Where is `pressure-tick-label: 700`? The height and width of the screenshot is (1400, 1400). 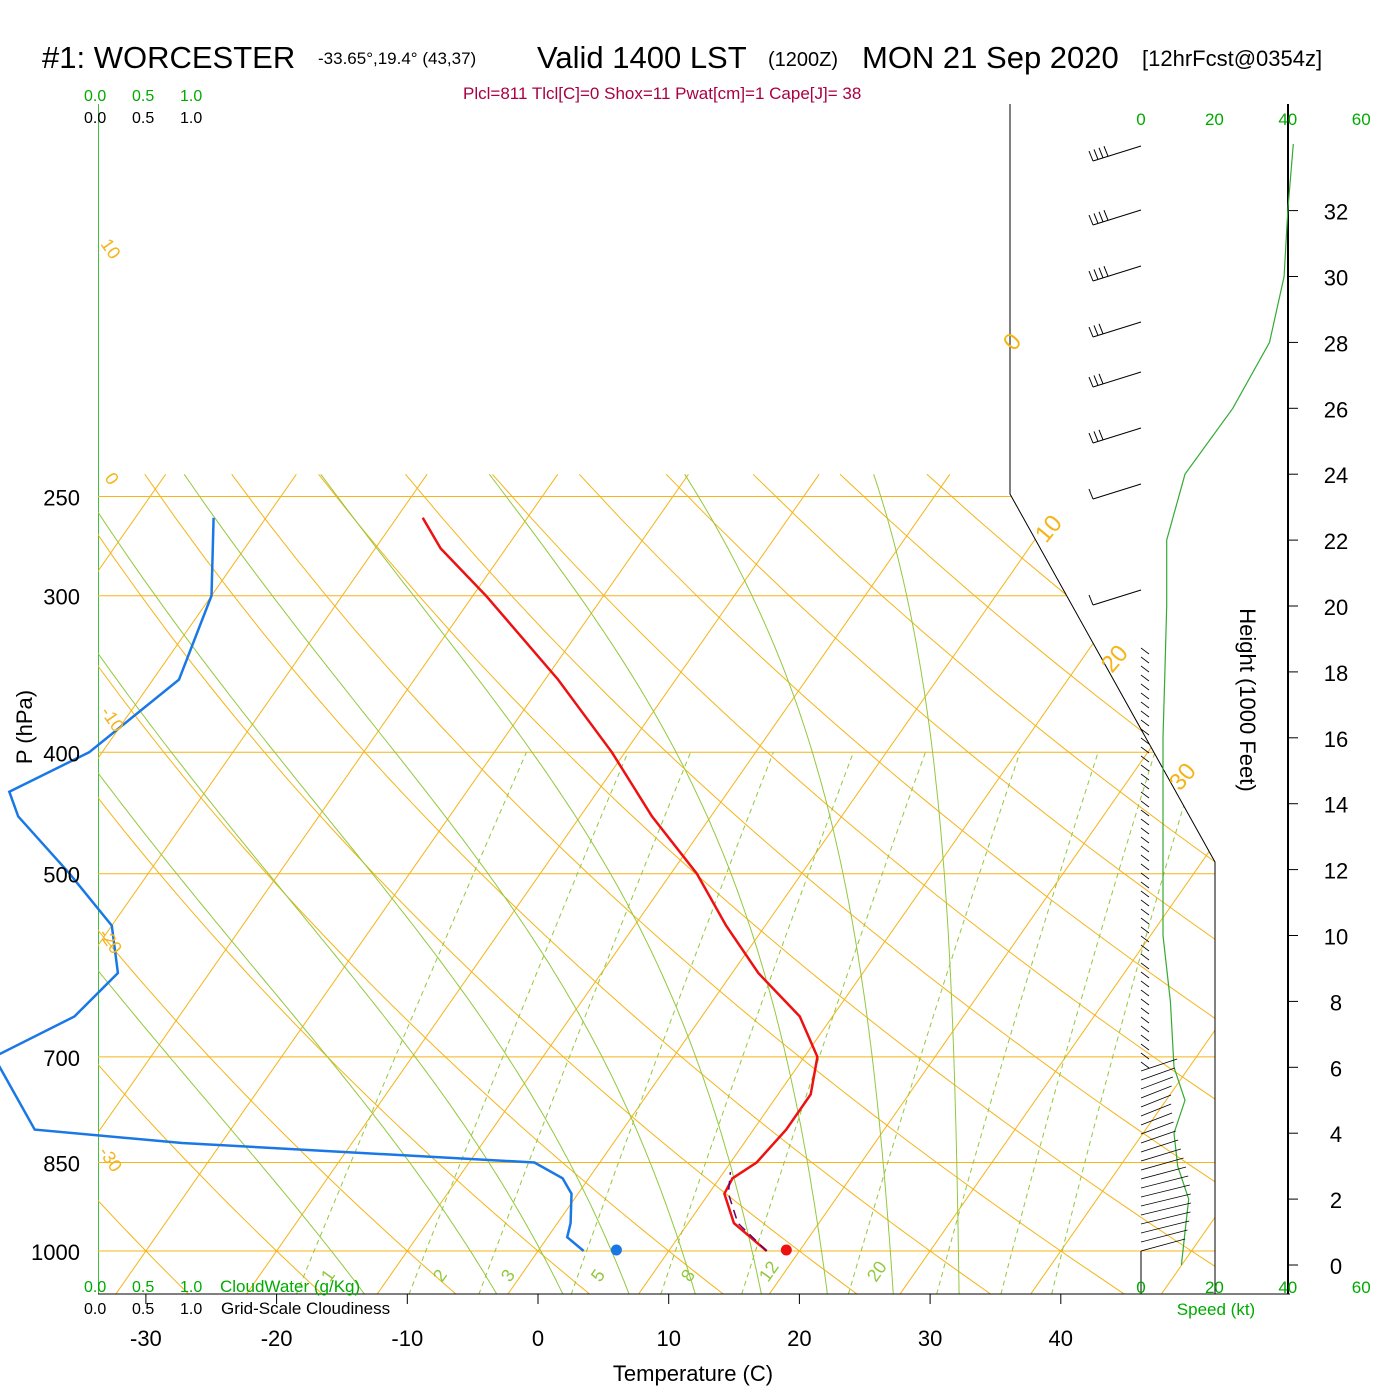
pressure-tick-label: 700 is located at coordinates (61, 1058).